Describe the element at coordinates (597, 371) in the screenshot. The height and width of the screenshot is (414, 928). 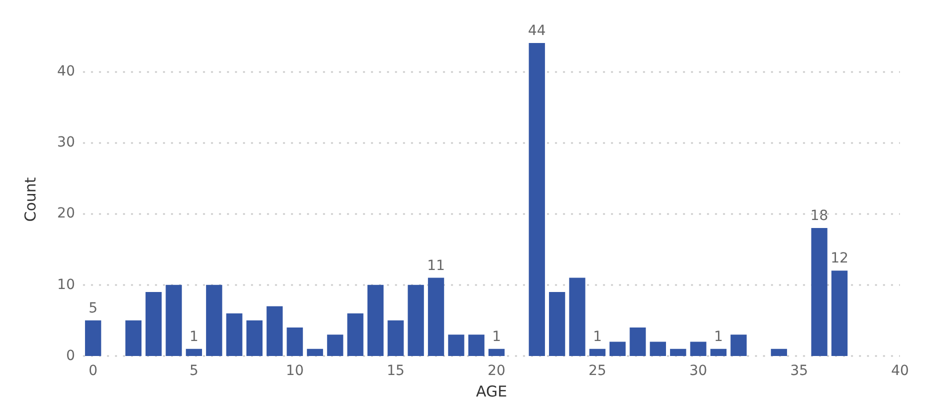
I see `x-tick-label: 25` at that location.